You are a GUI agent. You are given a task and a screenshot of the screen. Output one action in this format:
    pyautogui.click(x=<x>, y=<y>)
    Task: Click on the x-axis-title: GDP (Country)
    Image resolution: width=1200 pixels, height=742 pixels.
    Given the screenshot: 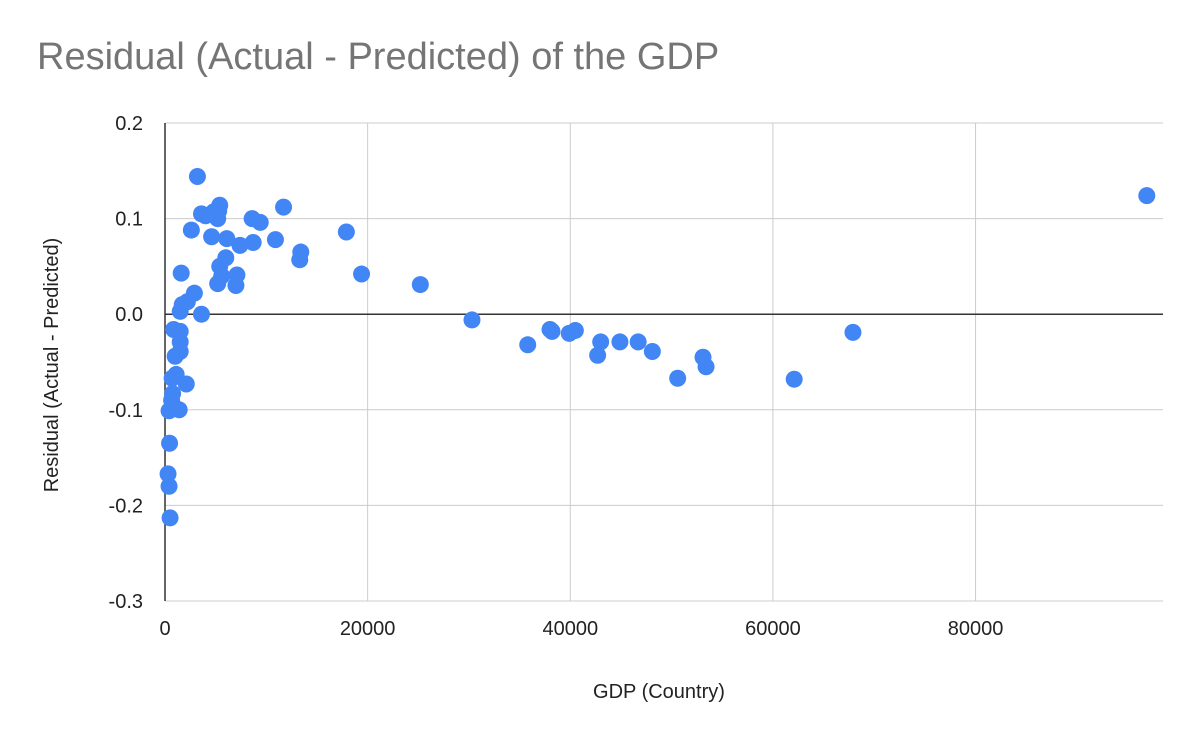 What is the action you would take?
    pyautogui.click(x=659, y=692)
    